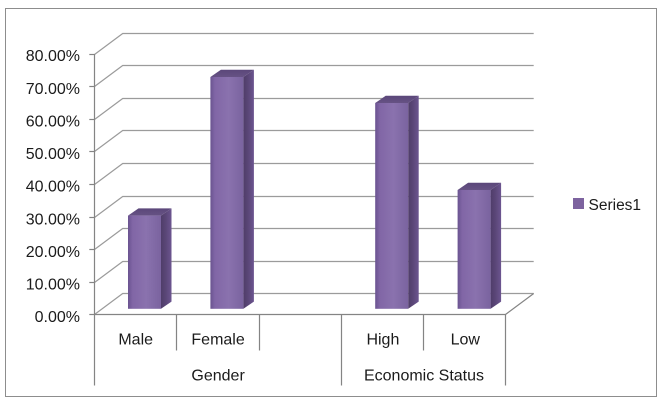 The width and height of the screenshot is (661, 413). Describe the element at coordinates (424, 376) in the screenshot. I see `svg-text: Economic Status` at that location.